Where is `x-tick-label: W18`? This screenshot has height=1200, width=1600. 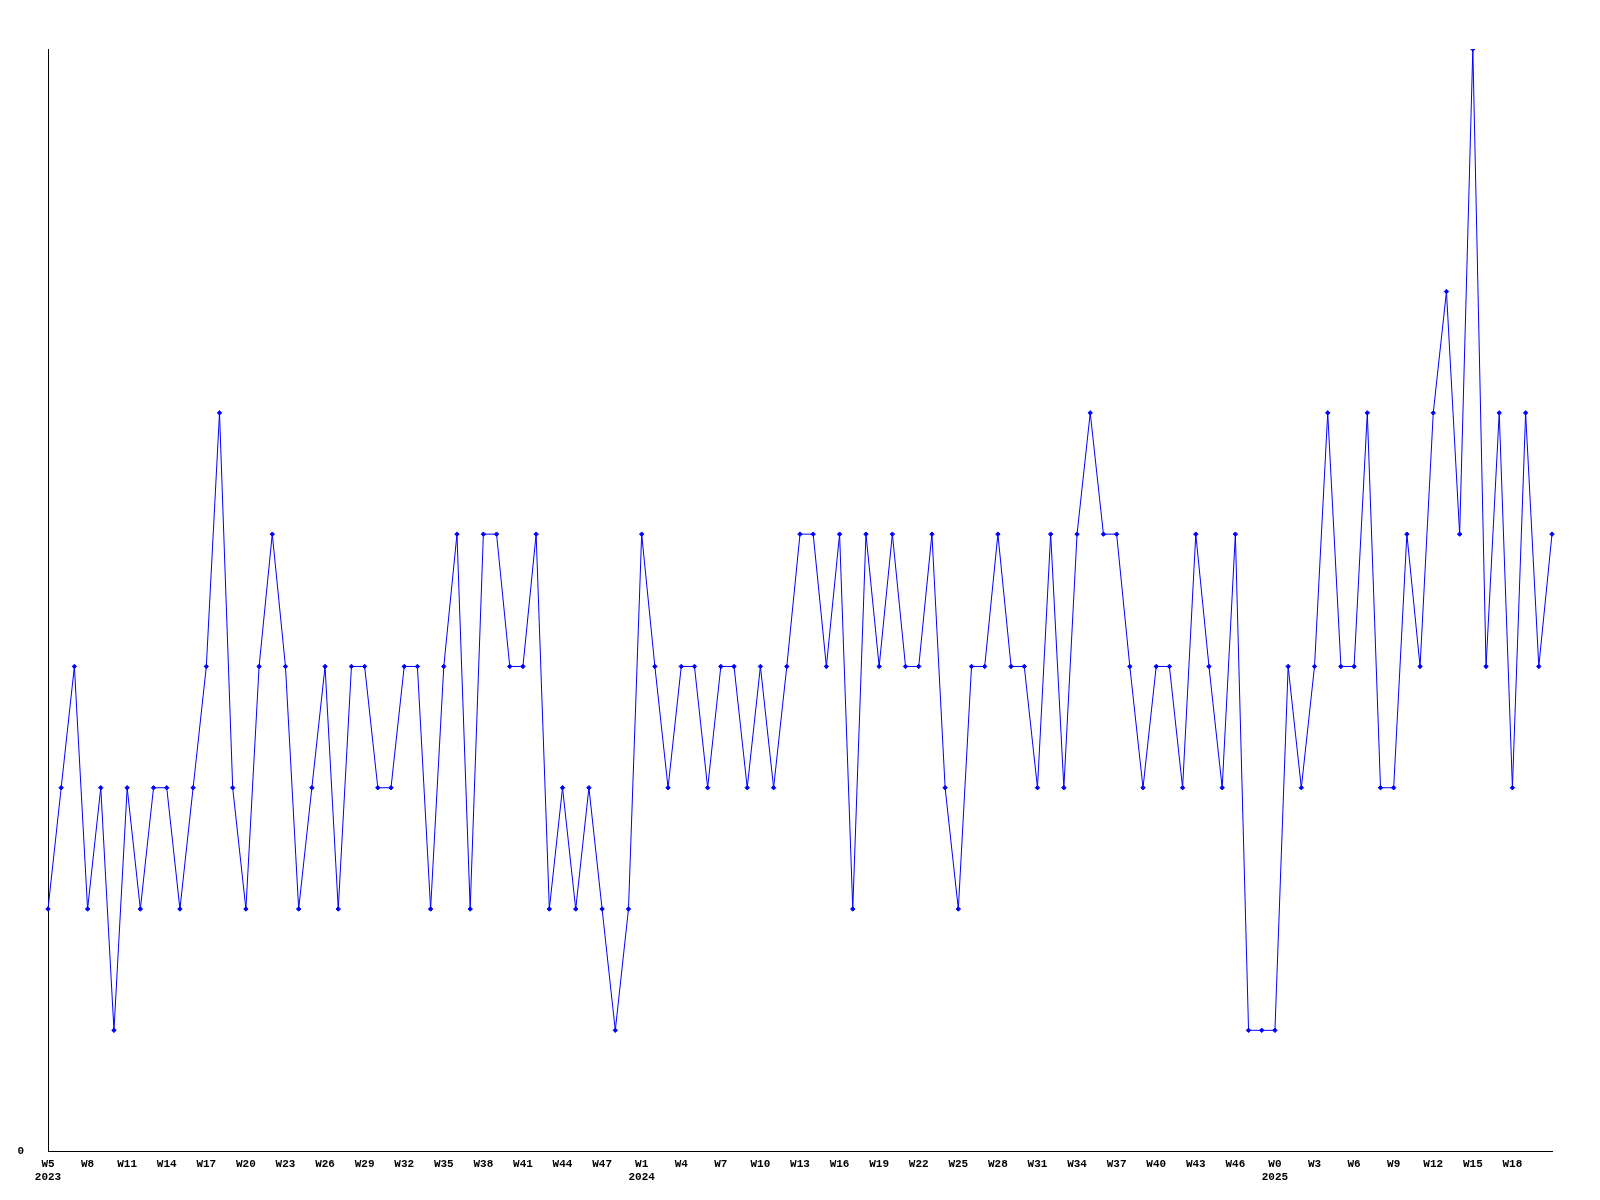 x-tick-label: W18 is located at coordinates (1512, 1163).